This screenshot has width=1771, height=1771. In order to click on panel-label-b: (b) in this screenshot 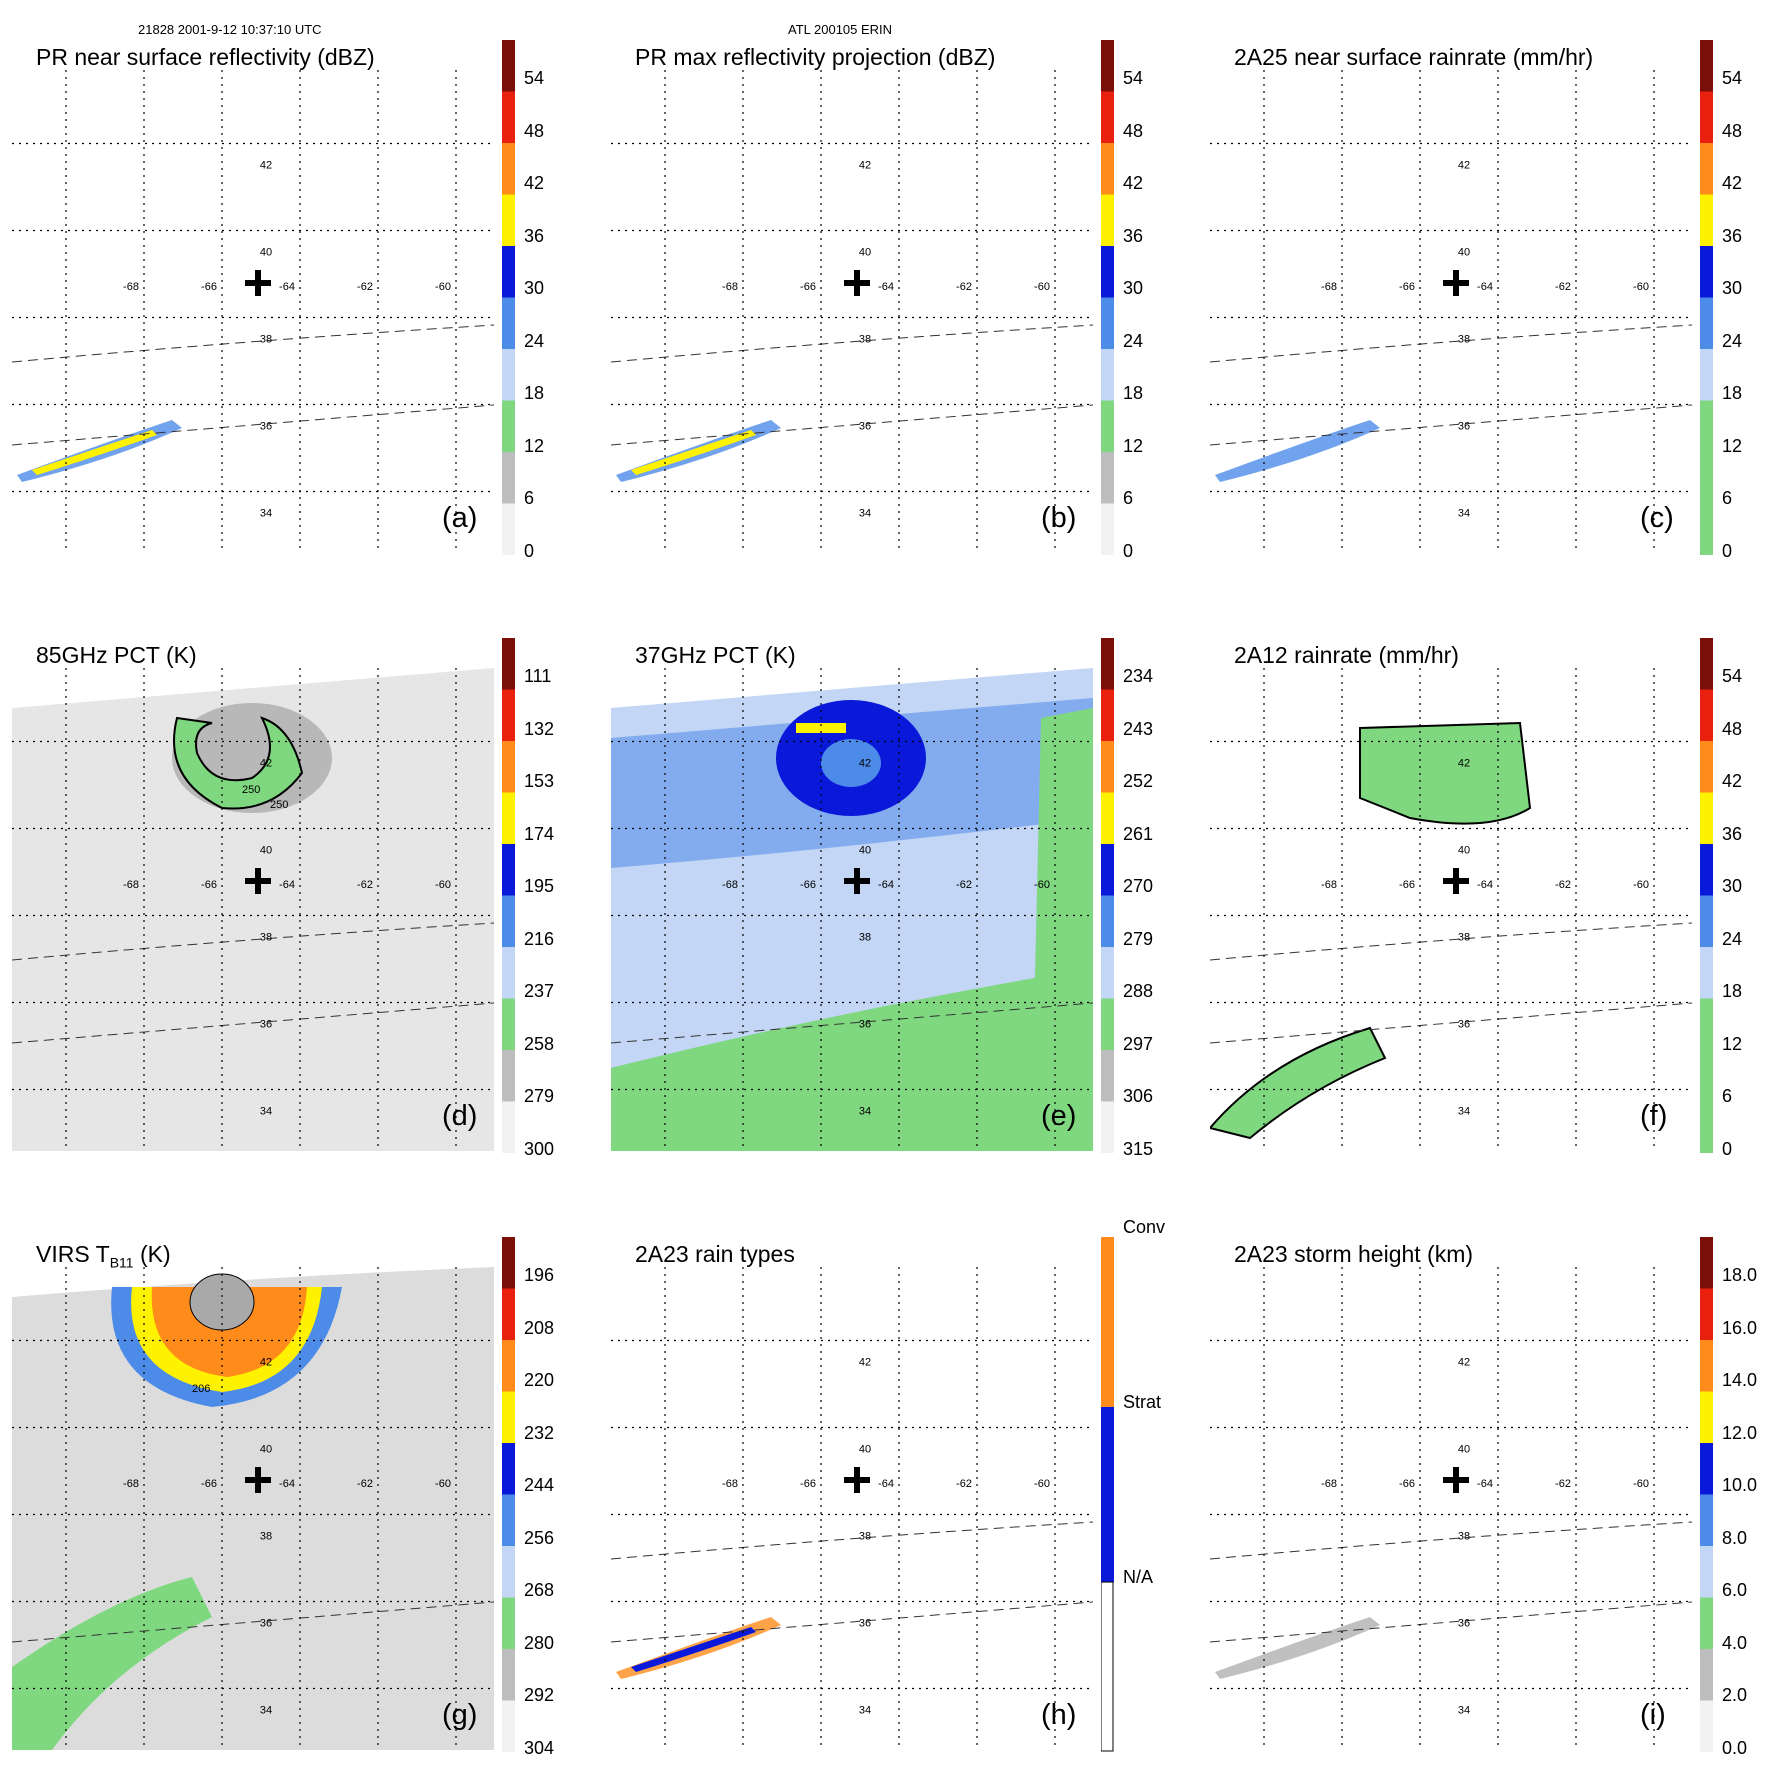, I will do `click(1059, 518)`.